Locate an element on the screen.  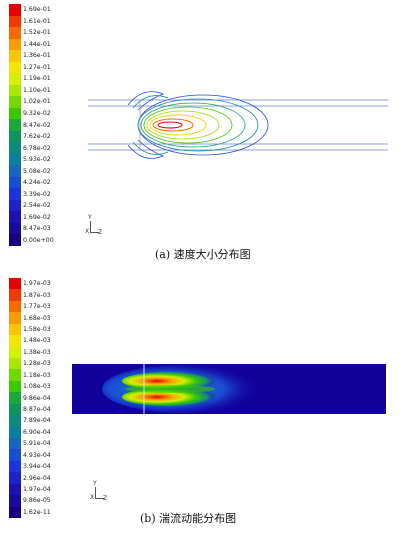
colorbar-label: 1.97e-04 is located at coordinates (37, 489).